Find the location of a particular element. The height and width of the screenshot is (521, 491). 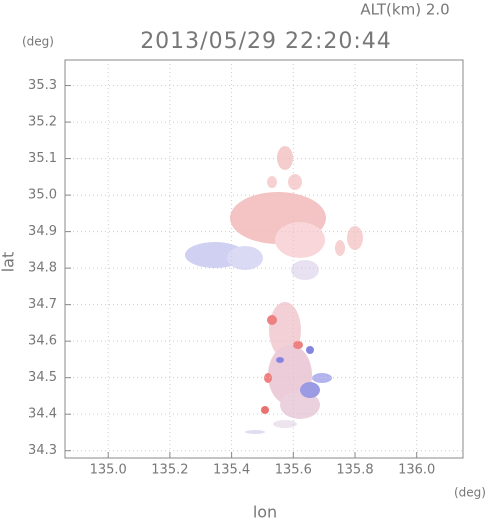

y-tick-label: 34.3 is located at coordinates (42, 450).